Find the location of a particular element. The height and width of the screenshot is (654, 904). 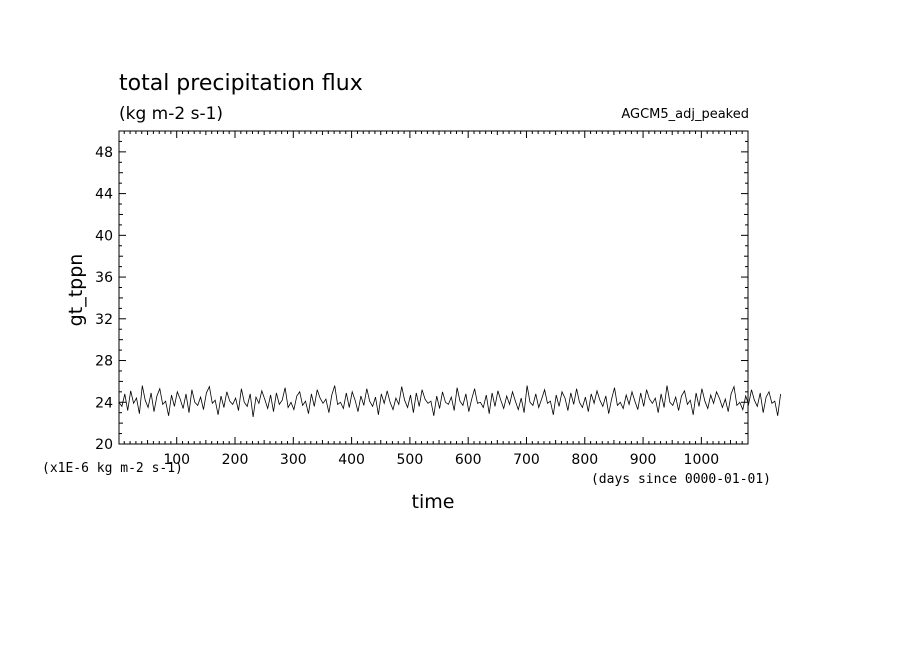

chart-title: total precipitation flux is located at coordinates (241, 83).